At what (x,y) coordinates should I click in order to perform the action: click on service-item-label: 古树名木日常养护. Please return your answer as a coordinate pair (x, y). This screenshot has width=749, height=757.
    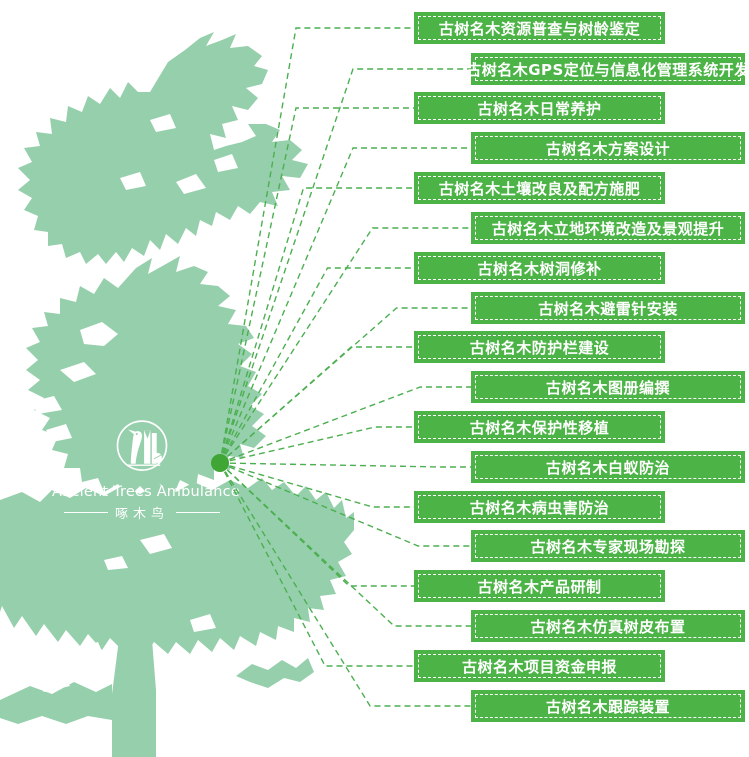
    Looking at the image, I should click on (539, 108).